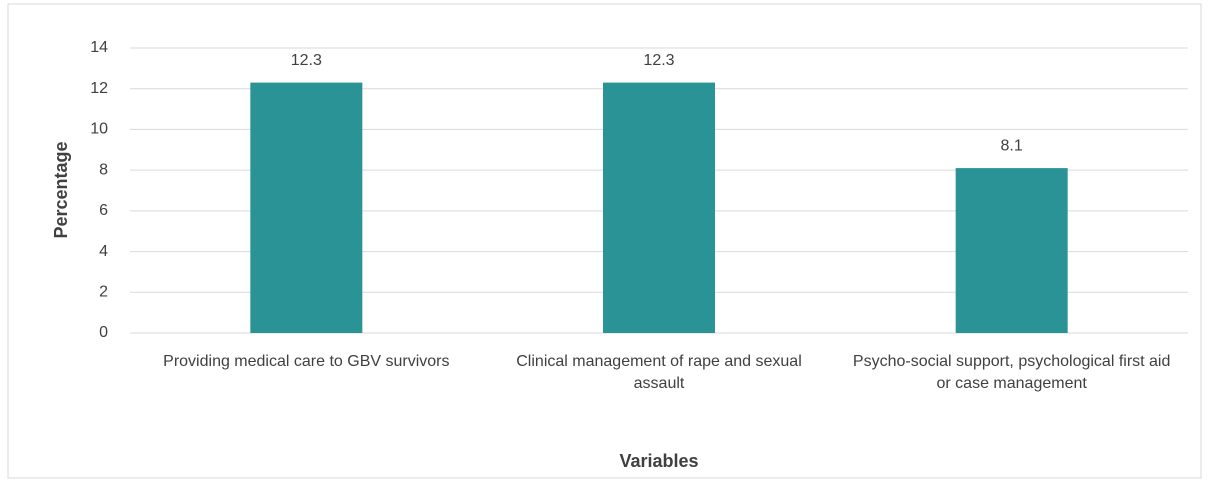 The width and height of the screenshot is (1209, 482). What do you see at coordinates (306, 361) in the screenshot?
I see `x-tick-label: Providing medical care to GBV survivors` at bounding box center [306, 361].